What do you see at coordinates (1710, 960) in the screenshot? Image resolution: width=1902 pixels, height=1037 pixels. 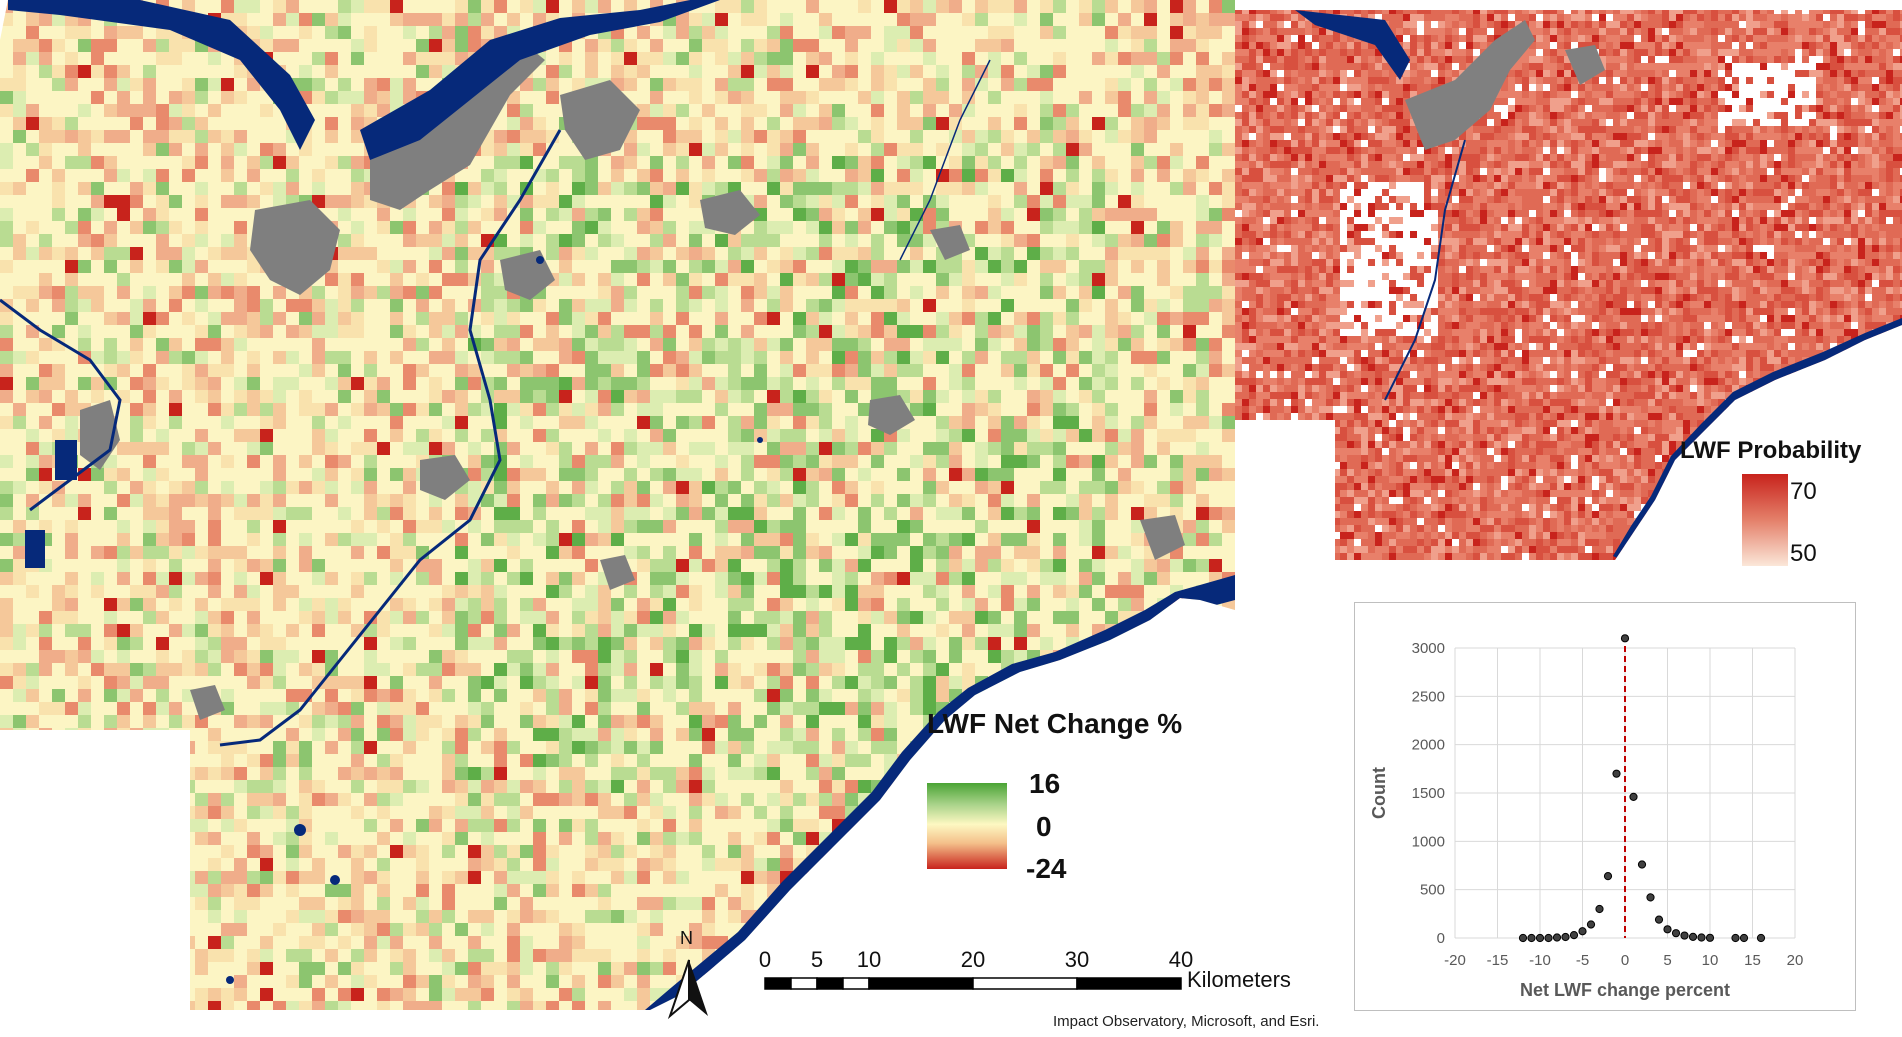 I see `x-tick-label: 10` at bounding box center [1710, 960].